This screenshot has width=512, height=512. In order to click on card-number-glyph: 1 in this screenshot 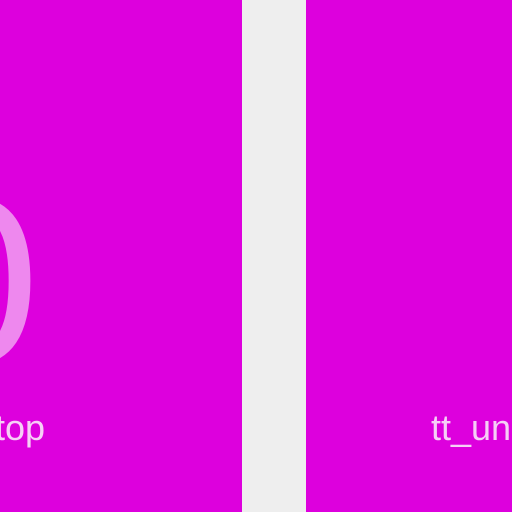, I will do `click(504, 285)`.